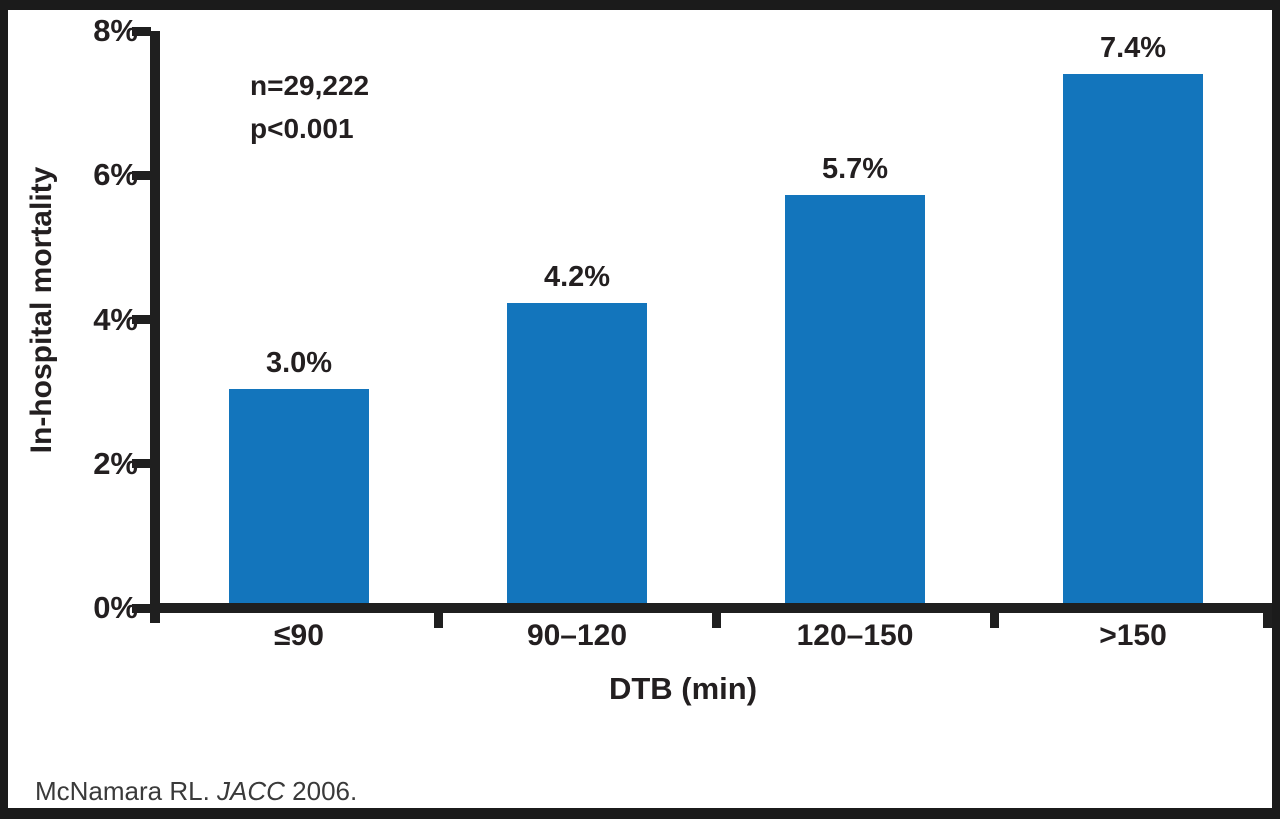 The width and height of the screenshot is (1280, 819). I want to click on y-axis-line, so click(155, 327).